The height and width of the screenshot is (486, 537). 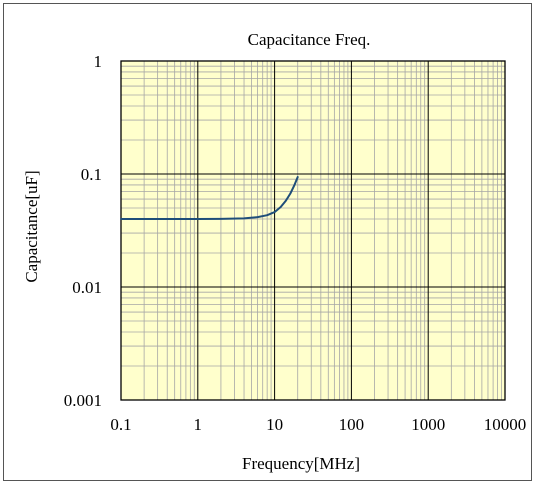 What do you see at coordinates (91, 174) in the screenshot?
I see `y-tick-label: 0.1` at bounding box center [91, 174].